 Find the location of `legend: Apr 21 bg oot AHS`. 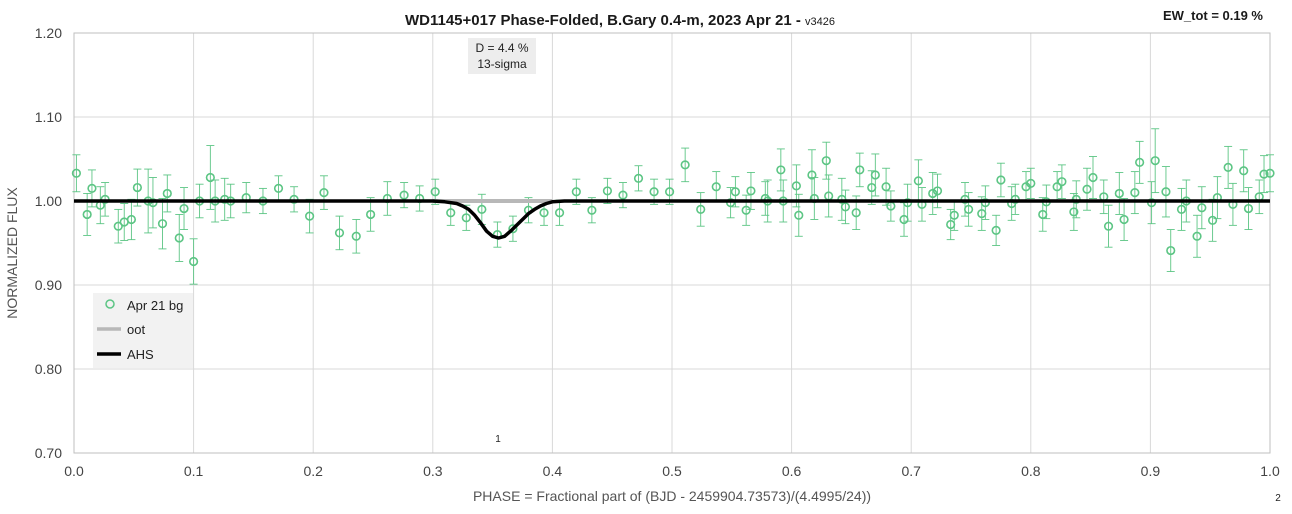

legend: Apr 21 bg oot AHS is located at coordinates (143, 330).